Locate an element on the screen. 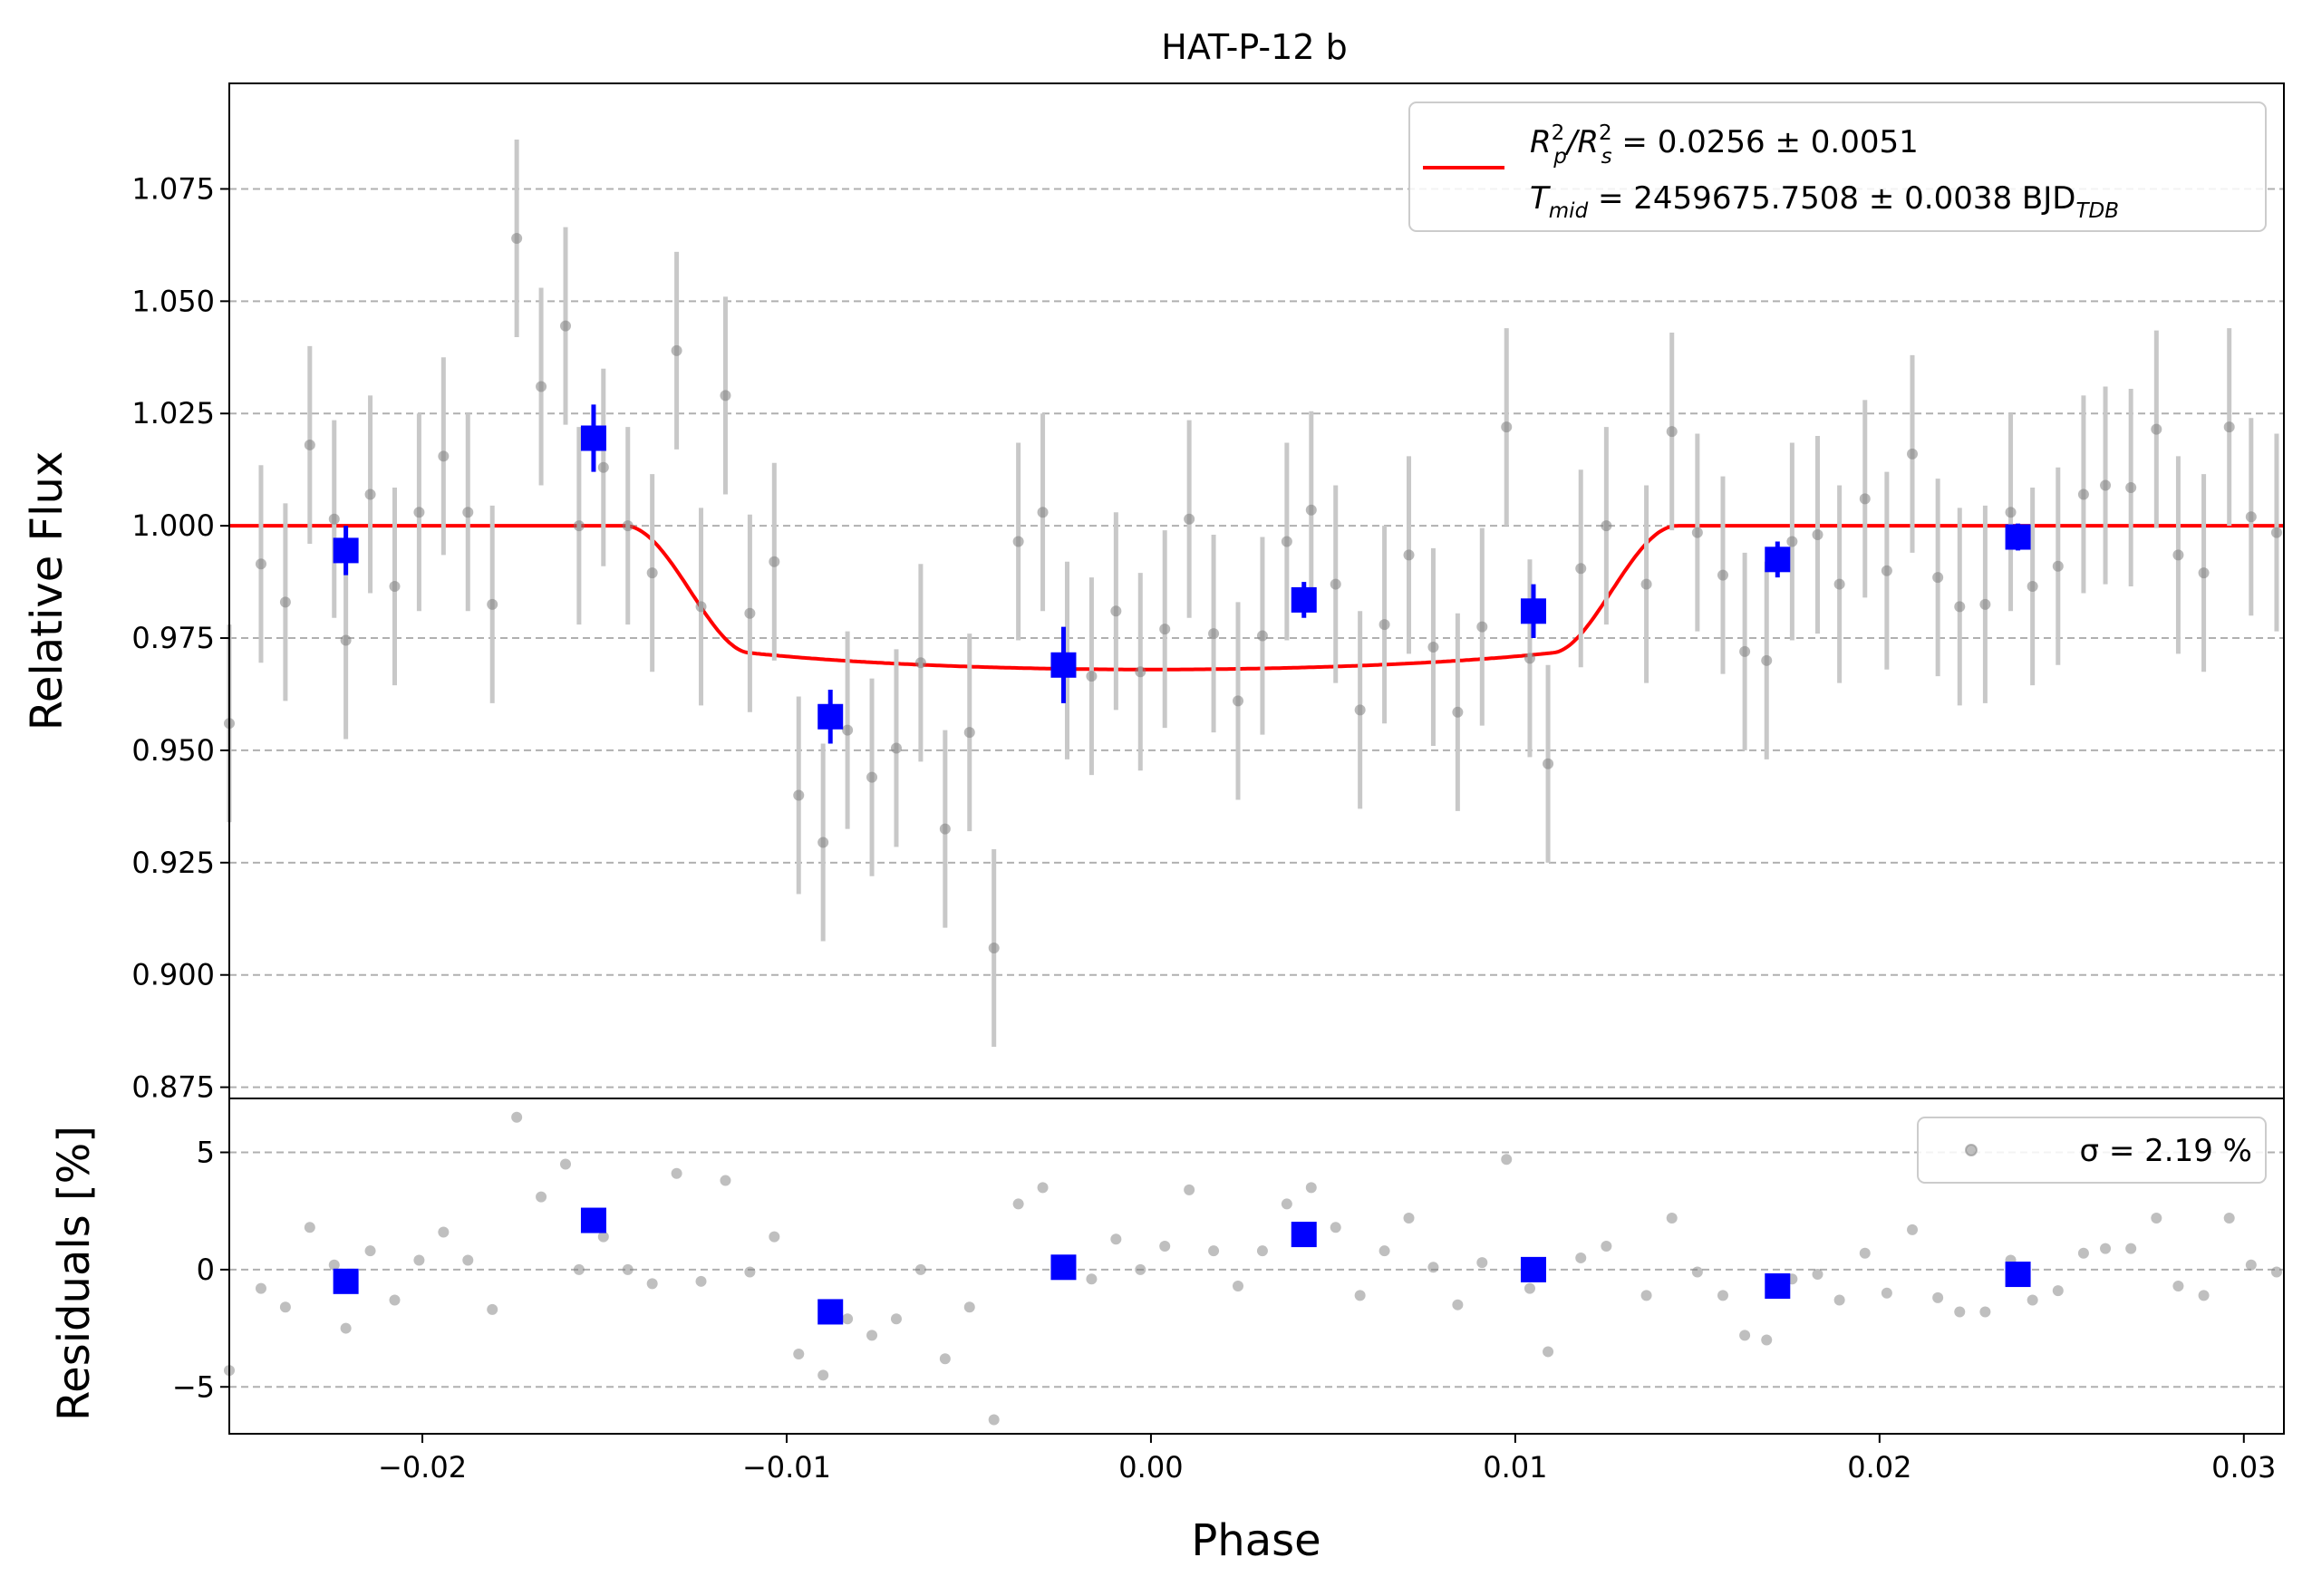  x-tick-label: 0.02 is located at coordinates (1879, 1467).